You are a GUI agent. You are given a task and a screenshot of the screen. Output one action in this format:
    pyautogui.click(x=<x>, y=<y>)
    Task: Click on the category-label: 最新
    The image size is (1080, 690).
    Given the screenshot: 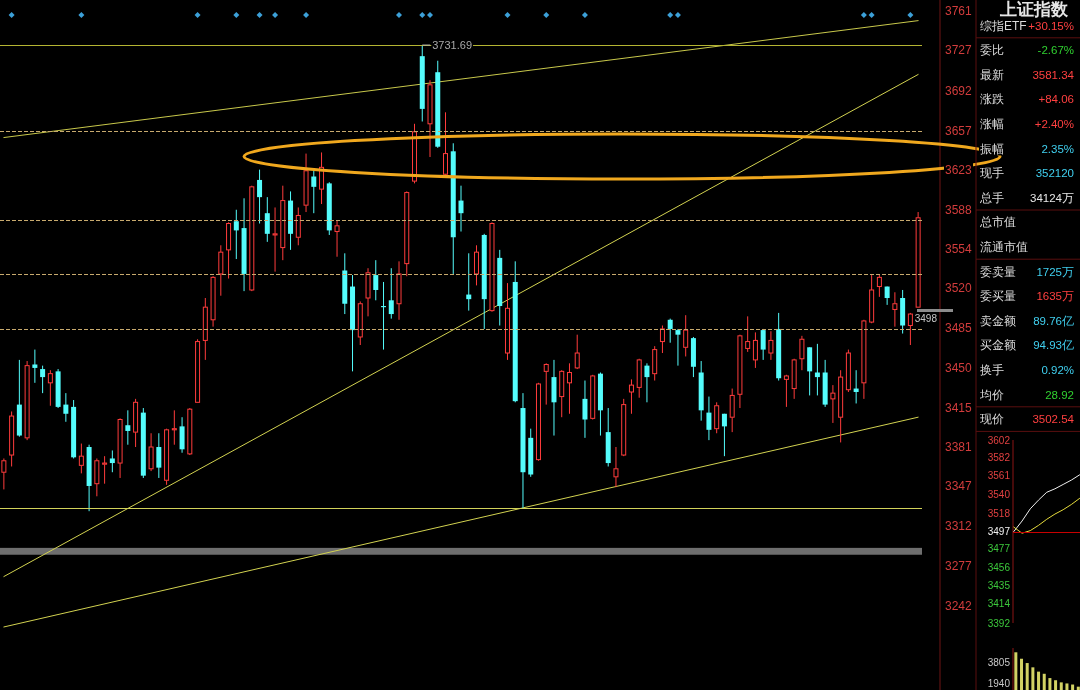 What is the action you would take?
    pyautogui.click(x=992, y=74)
    